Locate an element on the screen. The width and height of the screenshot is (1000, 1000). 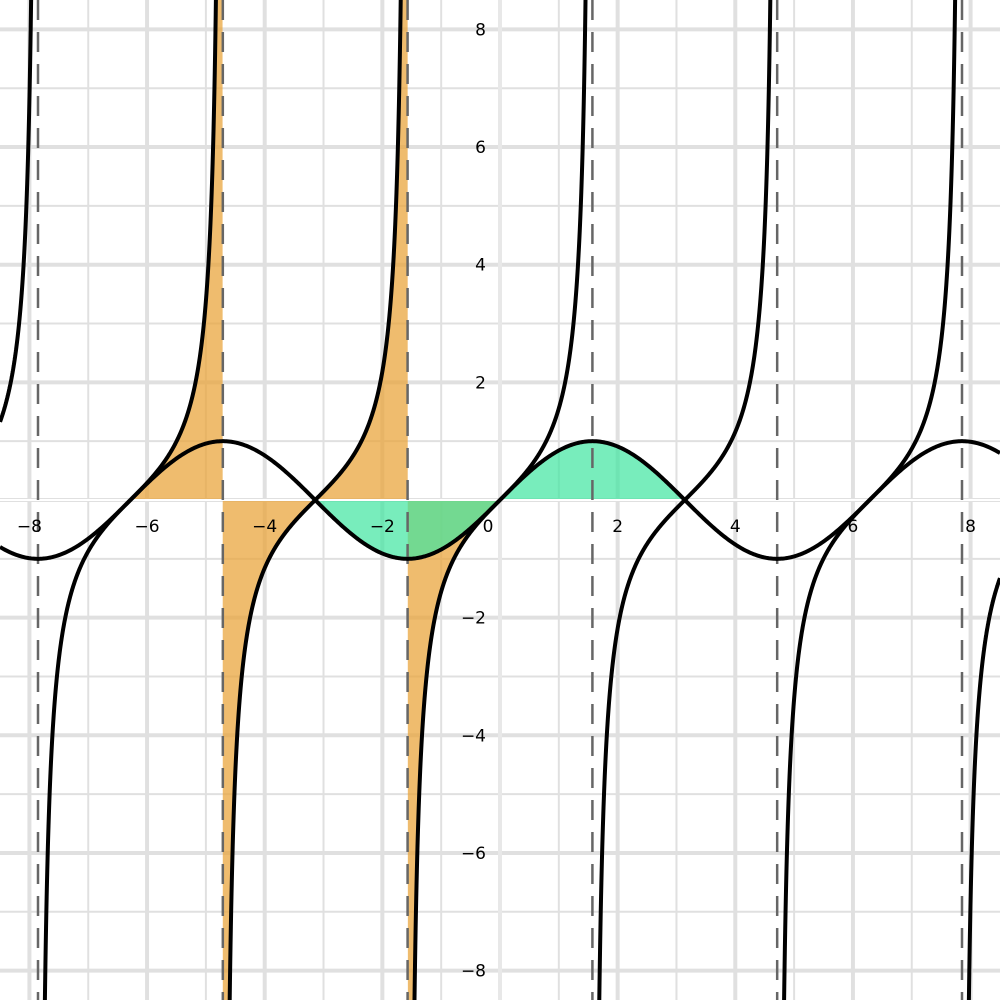
x-tick-label: 2 is located at coordinates (617, 527).